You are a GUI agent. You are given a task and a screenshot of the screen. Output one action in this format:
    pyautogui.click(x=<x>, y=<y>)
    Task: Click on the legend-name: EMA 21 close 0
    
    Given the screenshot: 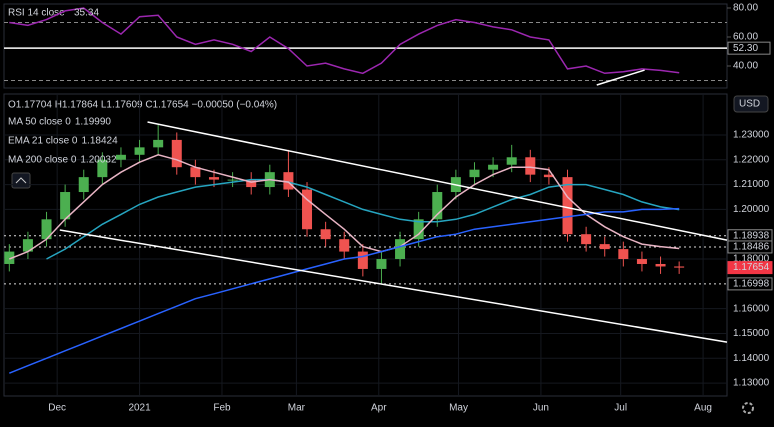 What is the action you would take?
    pyautogui.click(x=43, y=141)
    